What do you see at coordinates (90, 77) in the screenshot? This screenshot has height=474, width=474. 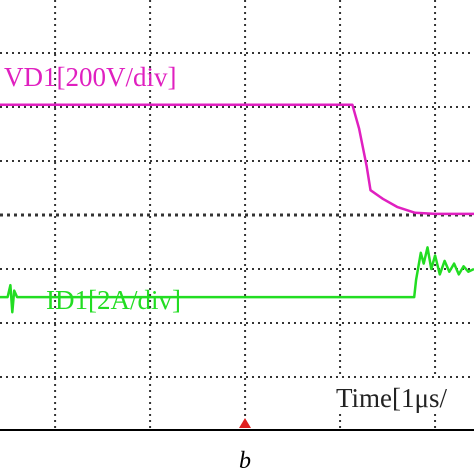 I see `legend-label: VD1[200V/div]` at bounding box center [90, 77].